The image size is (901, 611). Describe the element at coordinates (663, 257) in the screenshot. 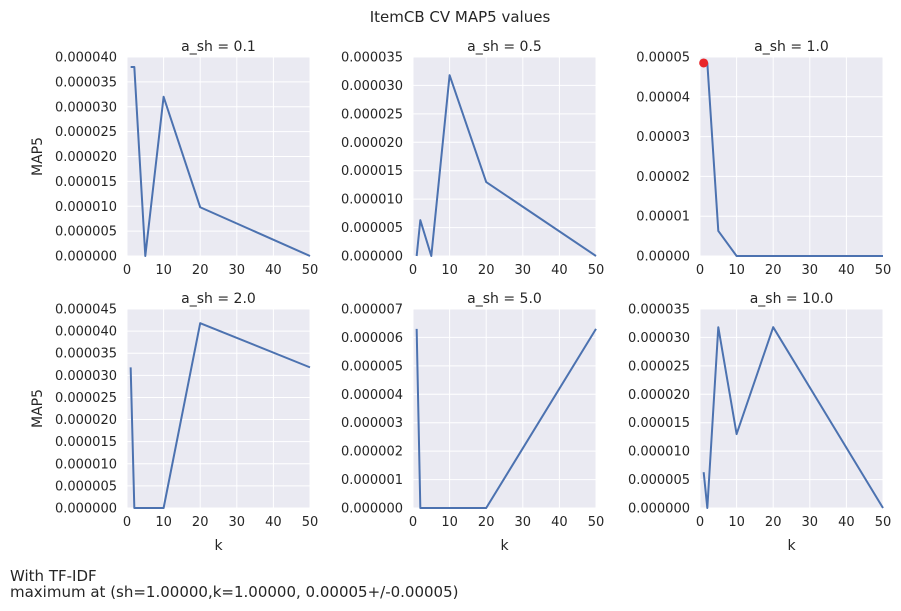

I see `y-tick-label: 0.00000` at that location.